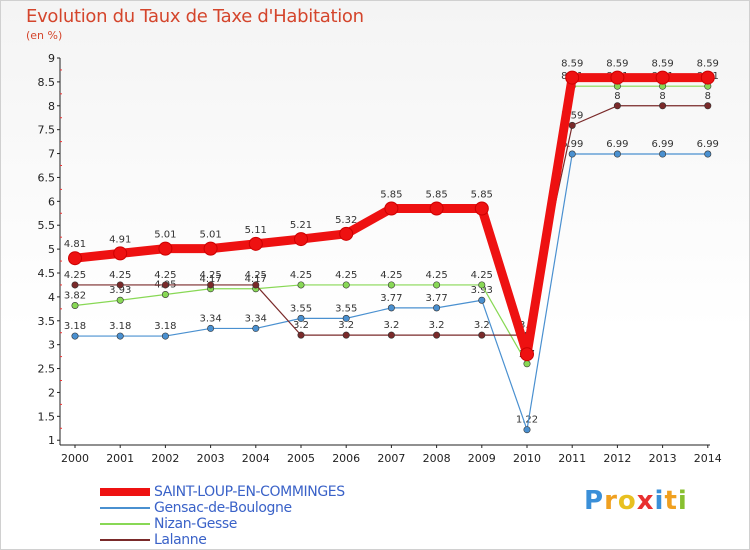 The image size is (750, 550). I want to click on y-tick-label: 2.5, so click(47, 369).